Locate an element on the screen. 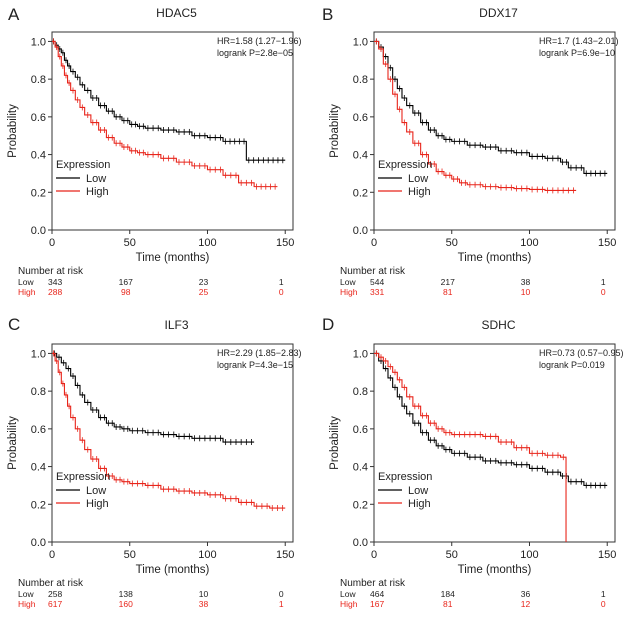  km-curve-high is located at coordinates (470, 447).